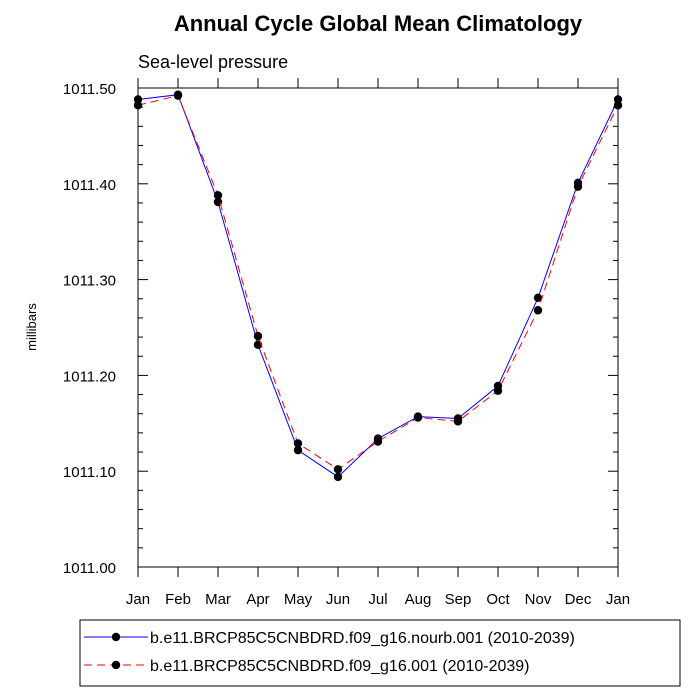 This screenshot has height=700, width=700. Describe the element at coordinates (377, 599) in the screenshot. I see `x-tick-label: Jul` at that location.